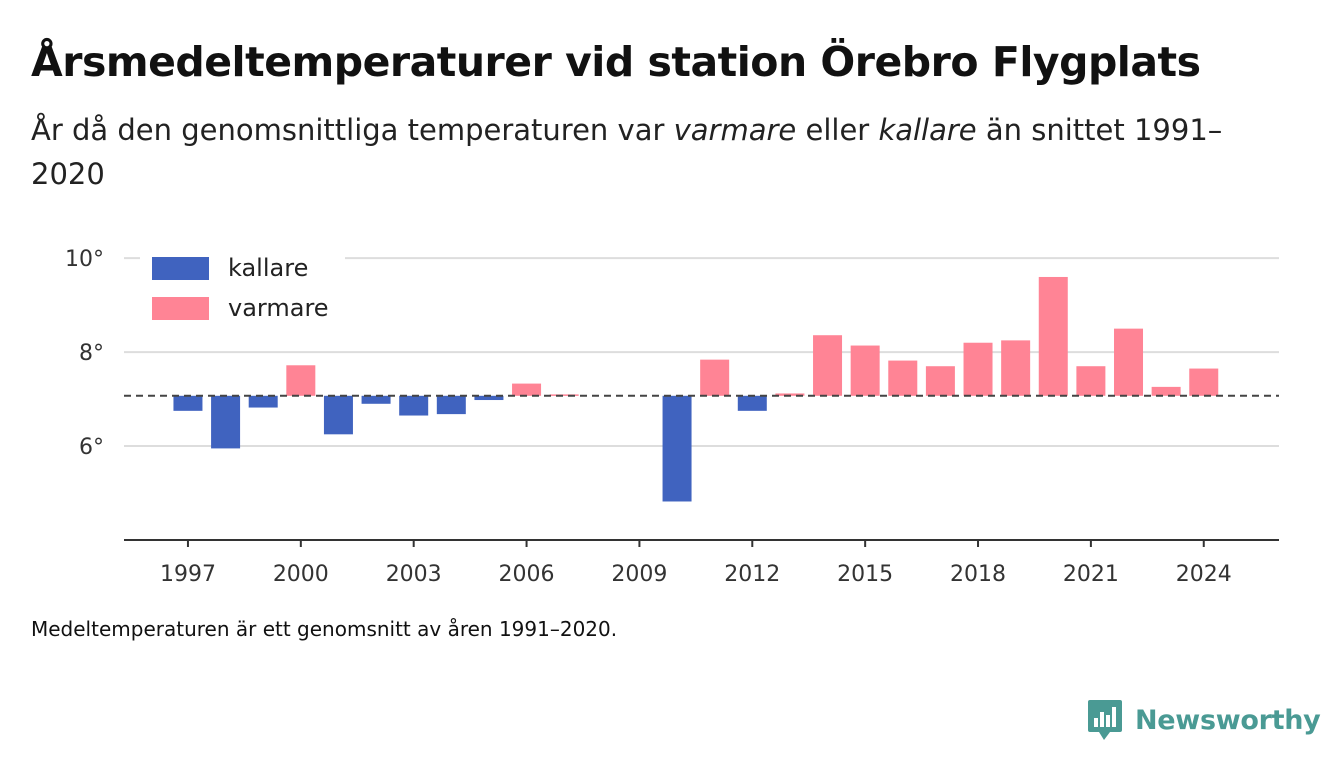 This screenshot has width=1340, height=771. I want to click on x-tick-label: 2015, so click(865, 574).